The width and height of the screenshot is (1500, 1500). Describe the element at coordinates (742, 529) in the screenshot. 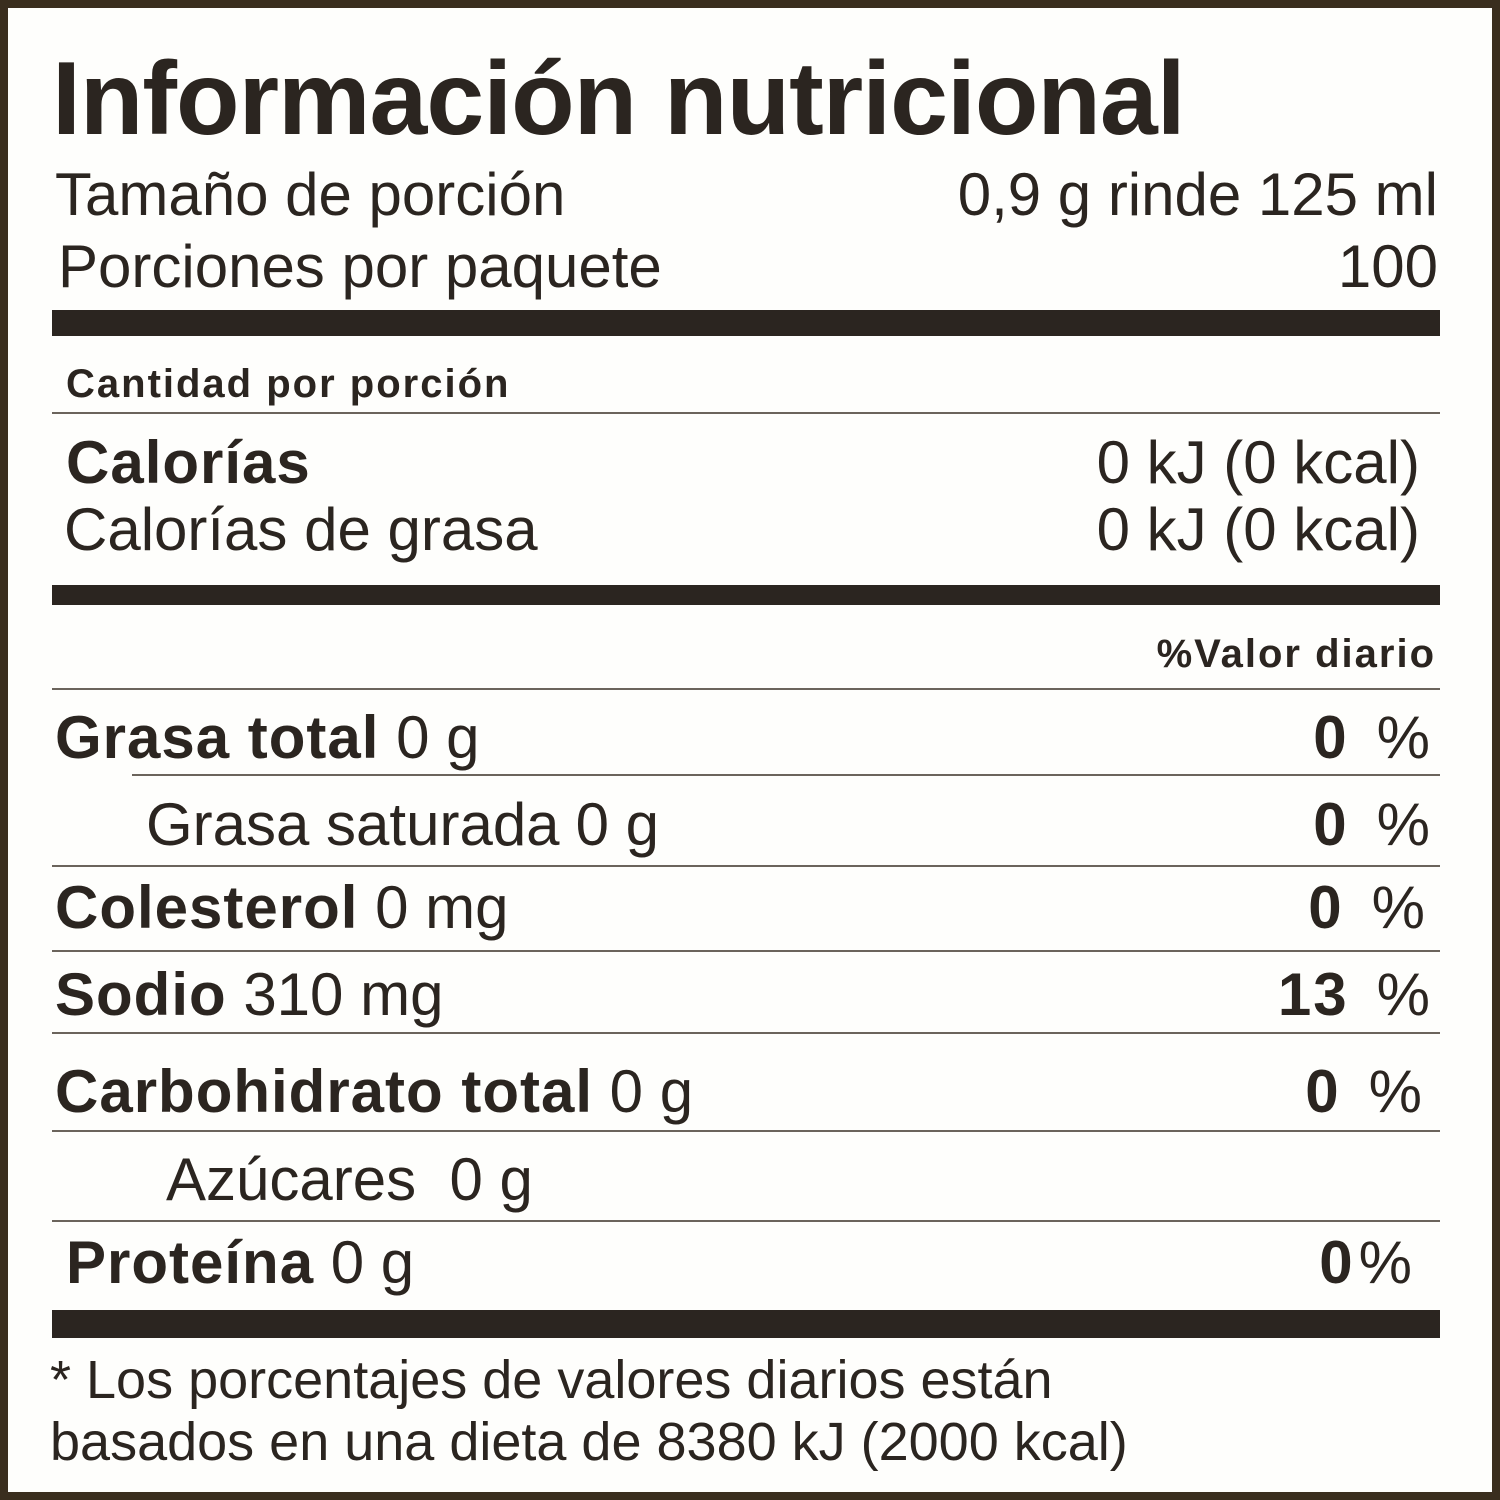

I see `fat-calories-row: Calorías de grasa 0 kJ (0 kcal)` at that location.